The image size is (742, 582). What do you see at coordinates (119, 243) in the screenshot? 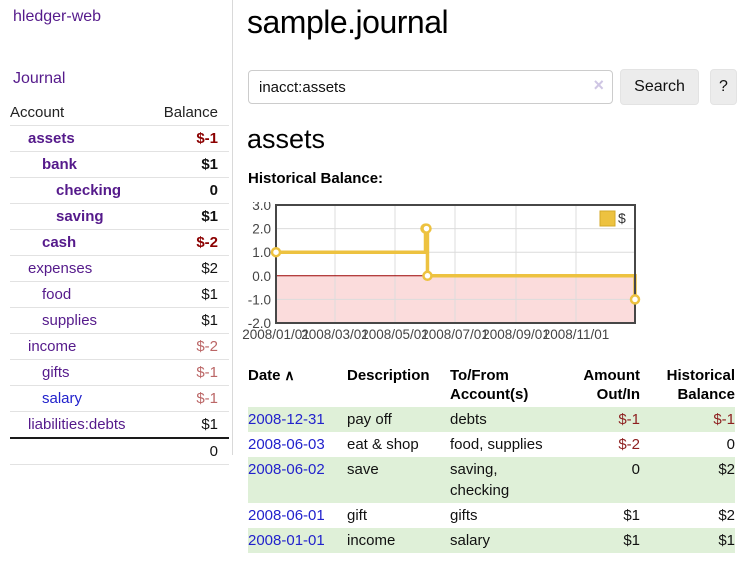
I see `sidebar-account-row: cash $-2` at bounding box center [119, 243].